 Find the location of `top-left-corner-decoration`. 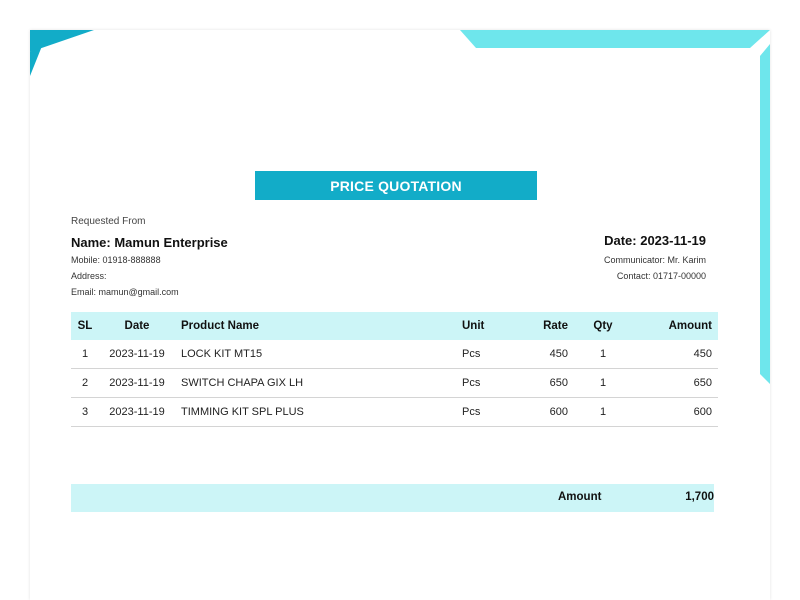

top-left-corner-decoration is located at coordinates (62, 53).